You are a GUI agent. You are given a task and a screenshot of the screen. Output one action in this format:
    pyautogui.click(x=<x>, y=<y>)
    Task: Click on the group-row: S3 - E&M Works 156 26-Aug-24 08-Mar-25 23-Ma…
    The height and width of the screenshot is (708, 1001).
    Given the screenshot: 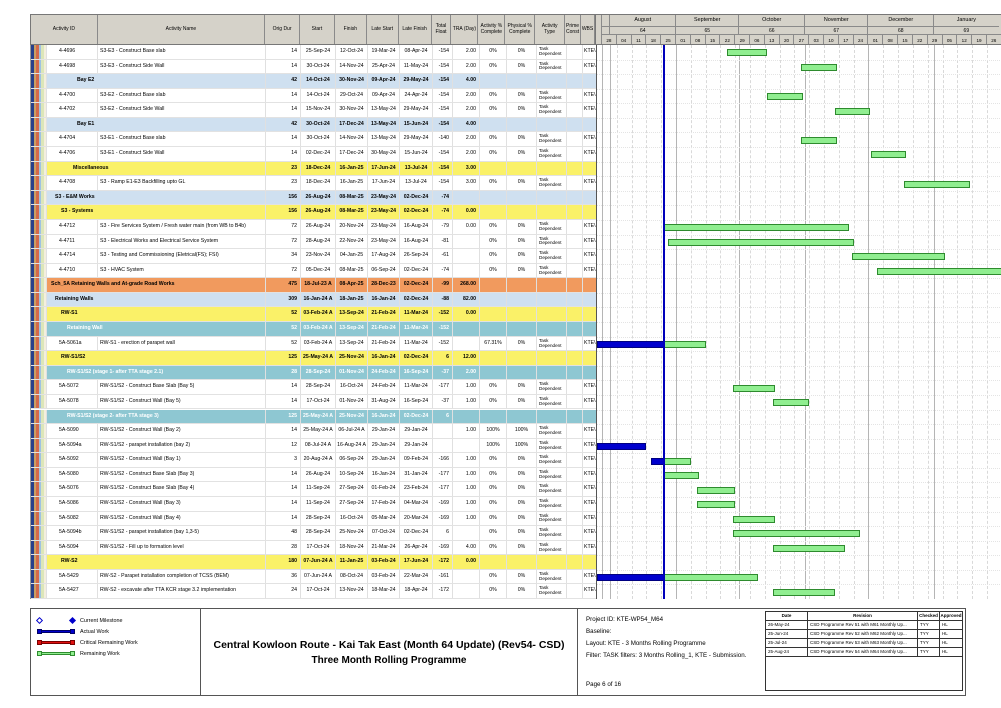 What is the action you would take?
    pyautogui.click(x=314, y=198)
    